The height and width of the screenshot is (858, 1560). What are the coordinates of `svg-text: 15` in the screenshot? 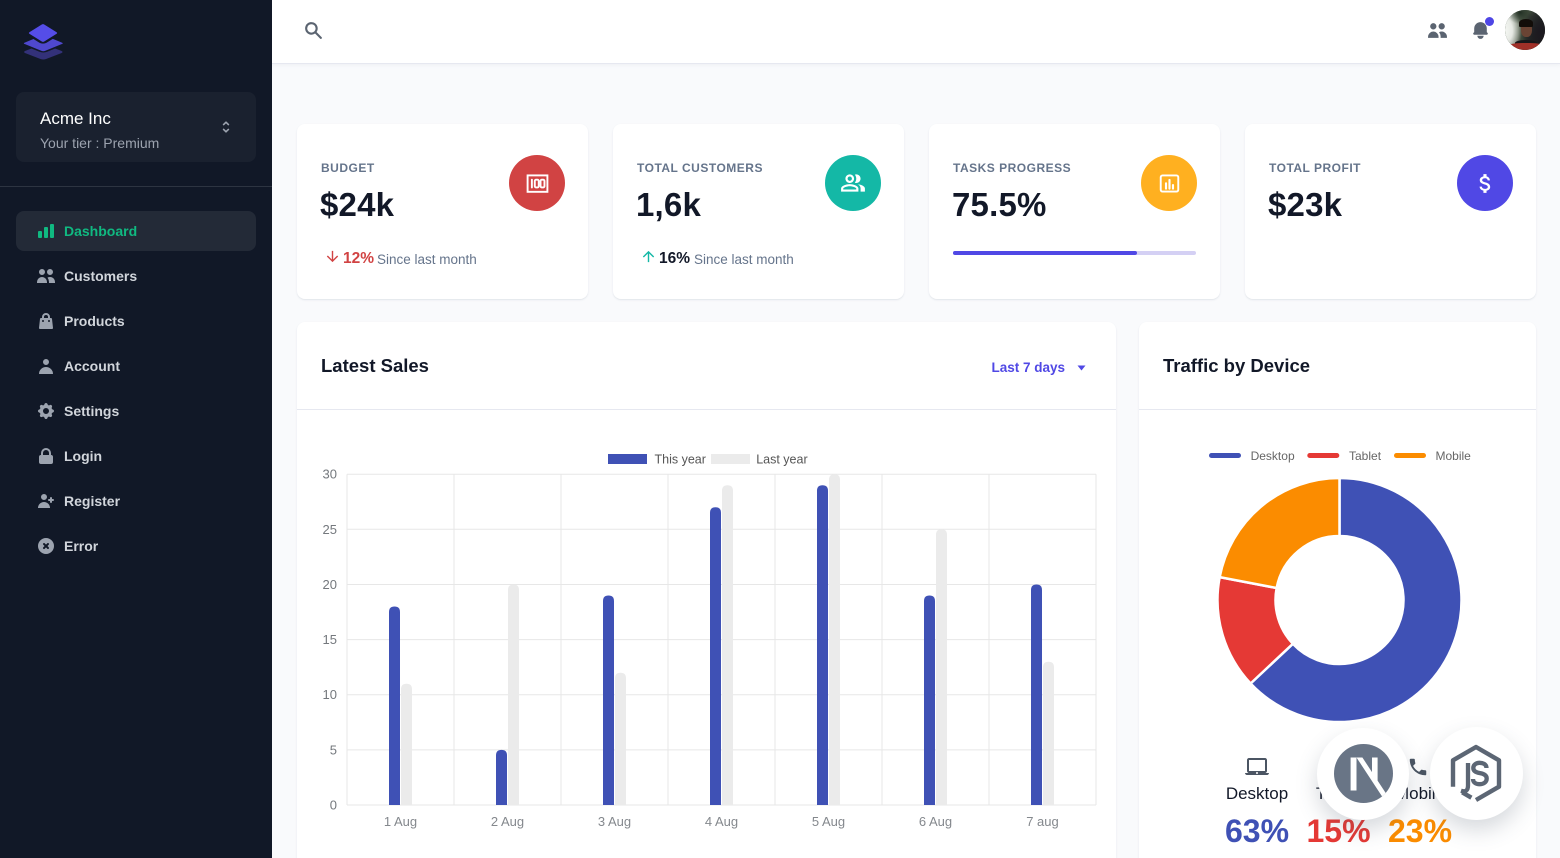 It's located at (330, 639).